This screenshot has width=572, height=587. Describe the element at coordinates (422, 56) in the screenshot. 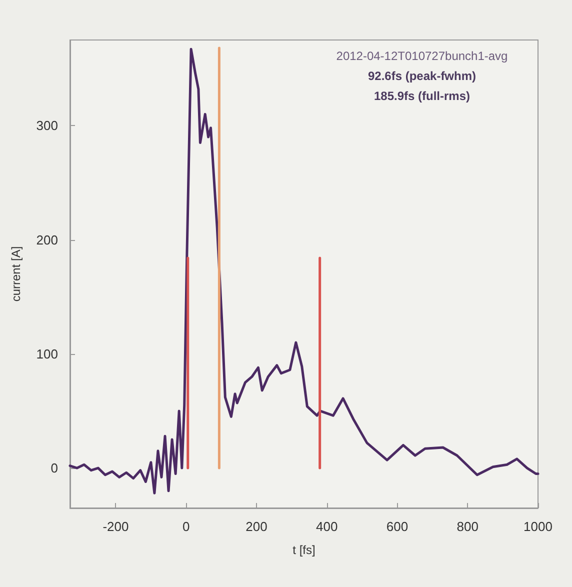

I see `annotation: 2012-04-12T010727bunch1-avg` at that location.